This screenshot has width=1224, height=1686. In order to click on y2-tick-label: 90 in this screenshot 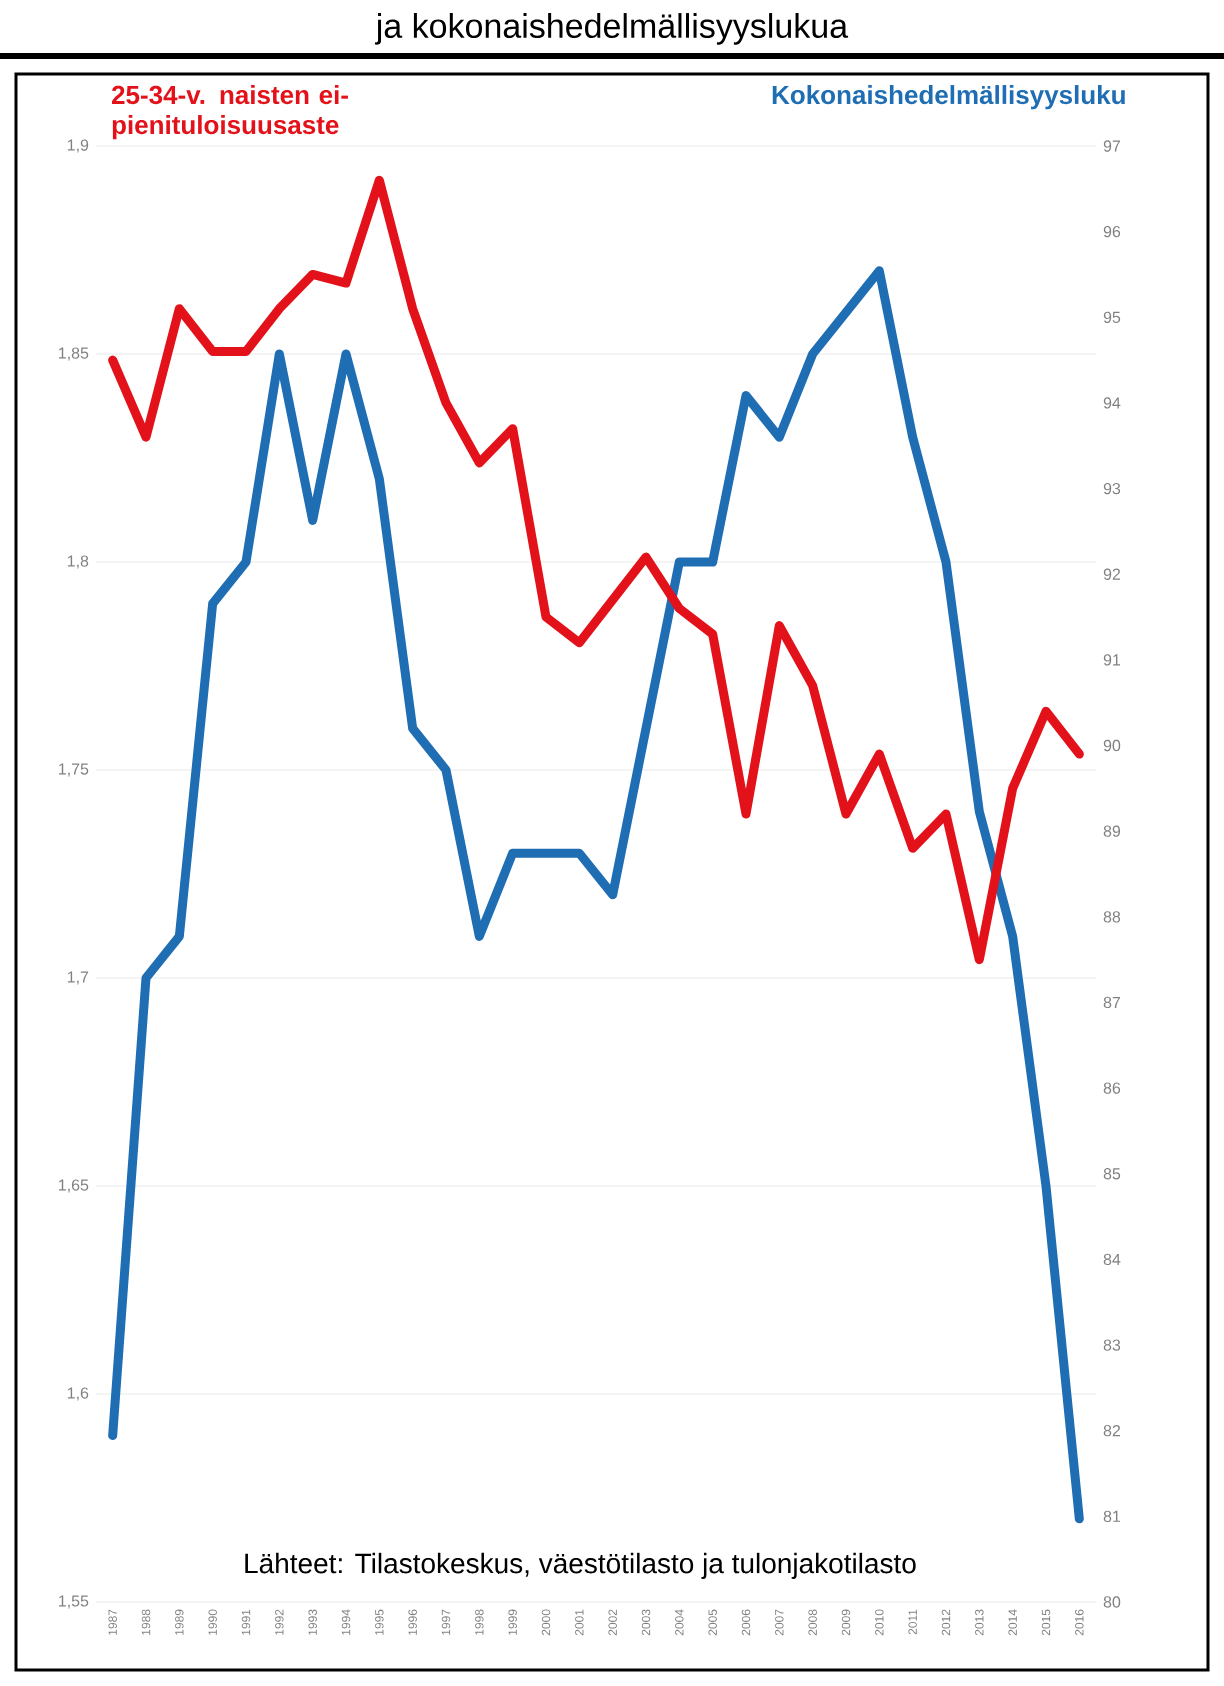, I will do `click(1112, 745)`.